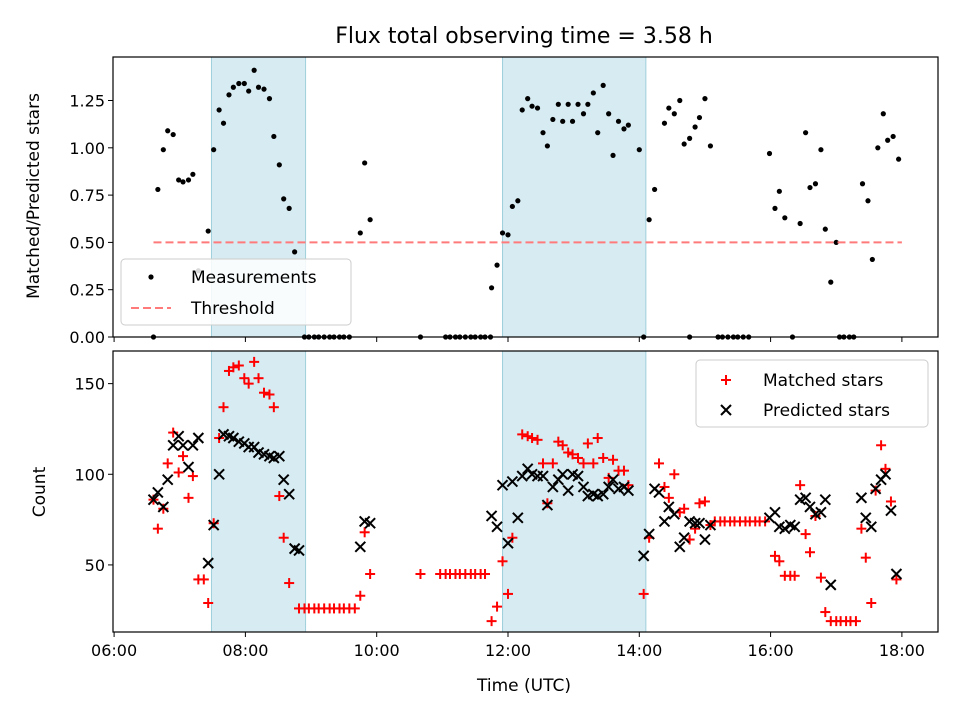  What do you see at coordinates (232, 309) in the screenshot?
I see `legend-label: Threshold` at bounding box center [232, 309].